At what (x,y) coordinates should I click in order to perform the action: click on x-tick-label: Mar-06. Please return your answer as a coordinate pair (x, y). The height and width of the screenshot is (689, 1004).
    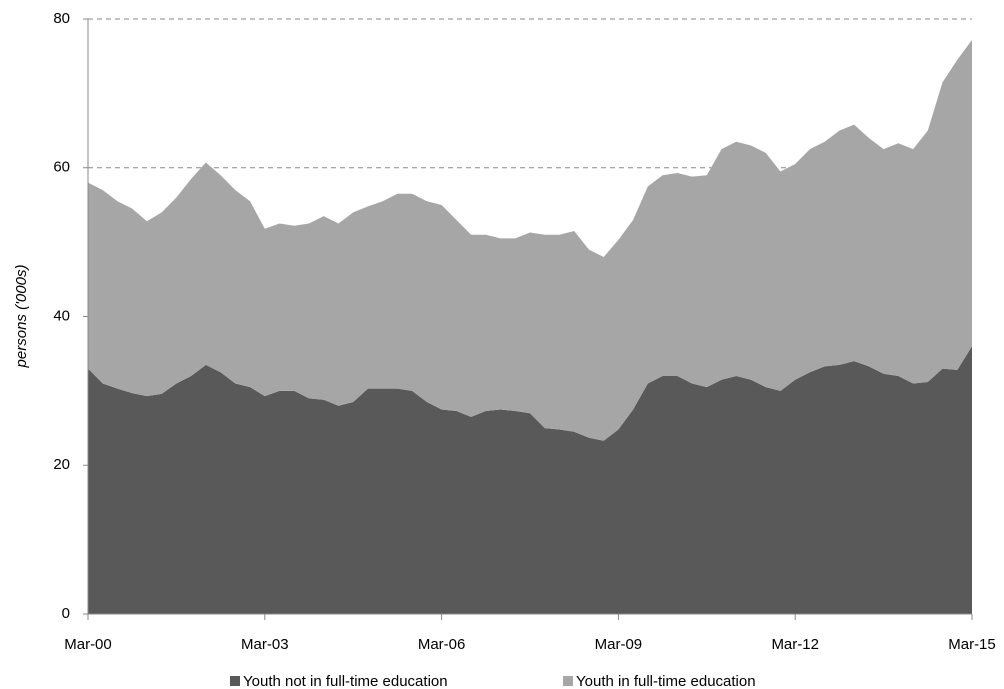
    Looking at the image, I should click on (442, 644).